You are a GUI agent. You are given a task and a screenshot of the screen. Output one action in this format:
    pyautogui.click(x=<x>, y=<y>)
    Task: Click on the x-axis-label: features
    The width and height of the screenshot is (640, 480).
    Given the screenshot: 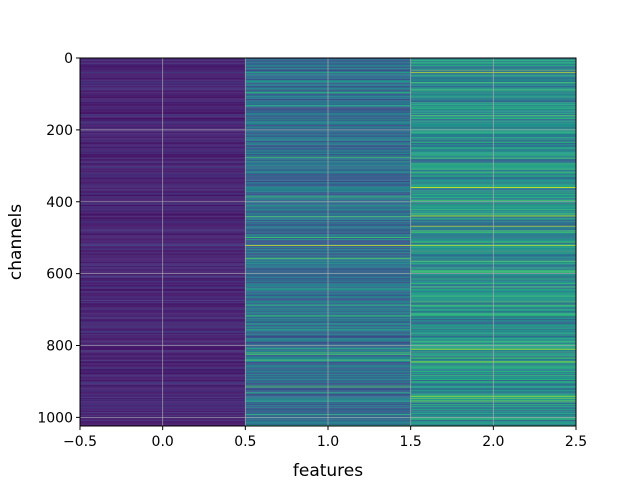 What is the action you would take?
    pyautogui.click(x=328, y=470)
    